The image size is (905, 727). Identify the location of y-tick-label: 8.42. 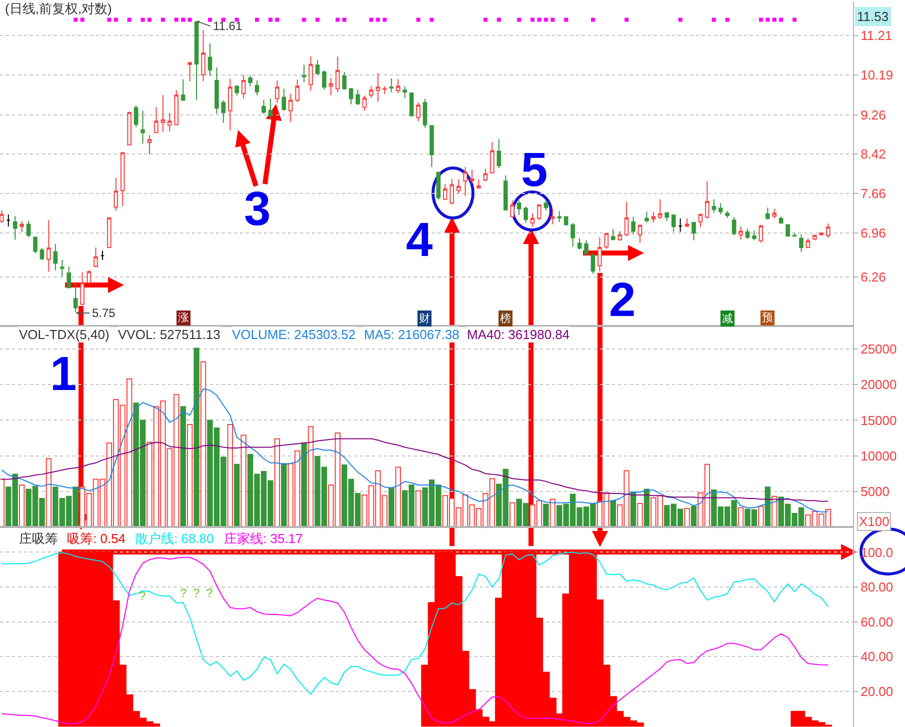
(873, 154).